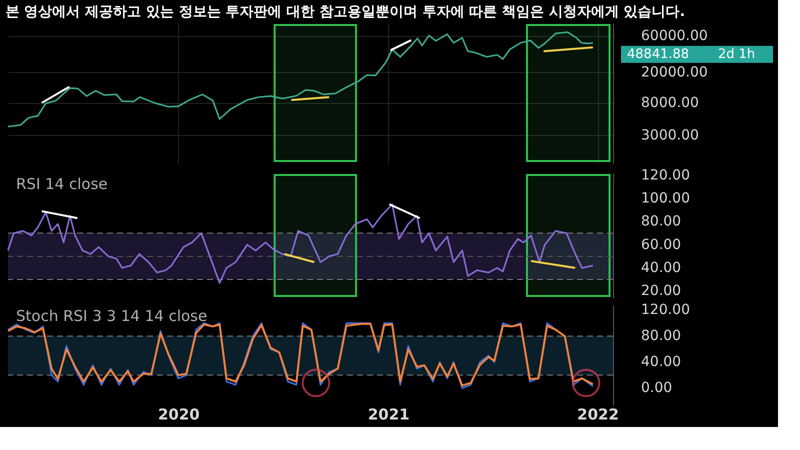 The image size is (800, 450). What do you see at coordinates (674, 36) in the screenshot?
I see `y-tick-label: 60000.00` at bounding box center [674, 36].